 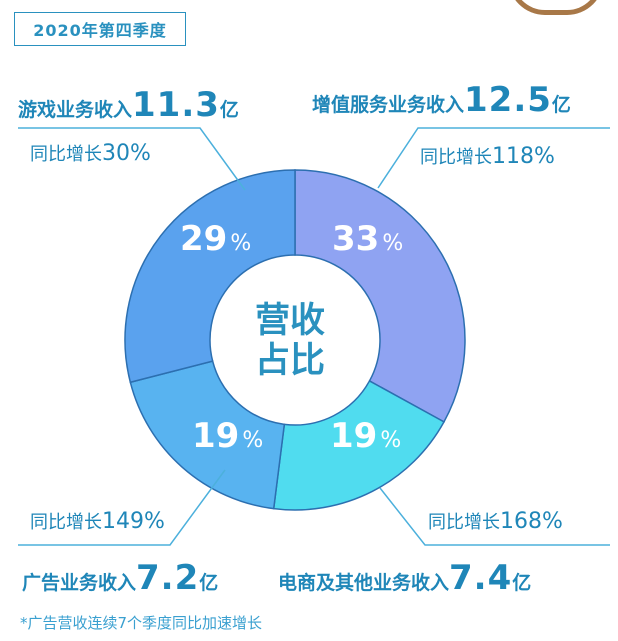 I want to click on slice-vas, so click(x=380, y=296).